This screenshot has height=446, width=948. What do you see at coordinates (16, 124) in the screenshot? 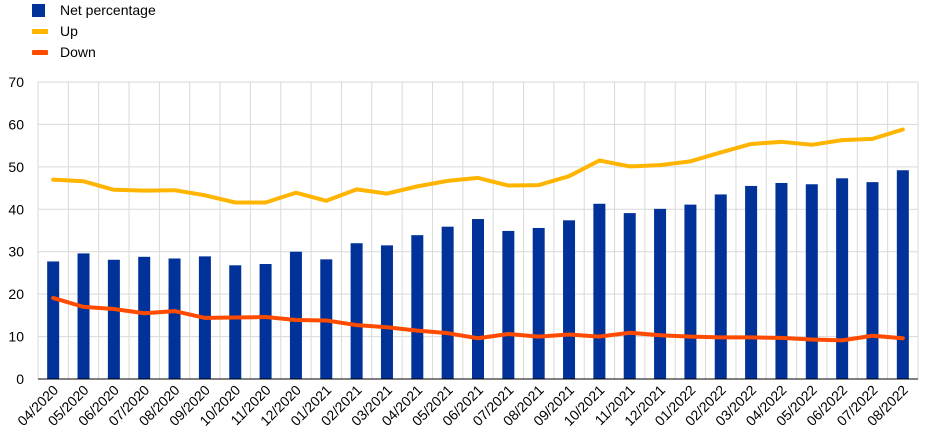
I see `y-tick-label: 60` at bounding box center [16, 124].